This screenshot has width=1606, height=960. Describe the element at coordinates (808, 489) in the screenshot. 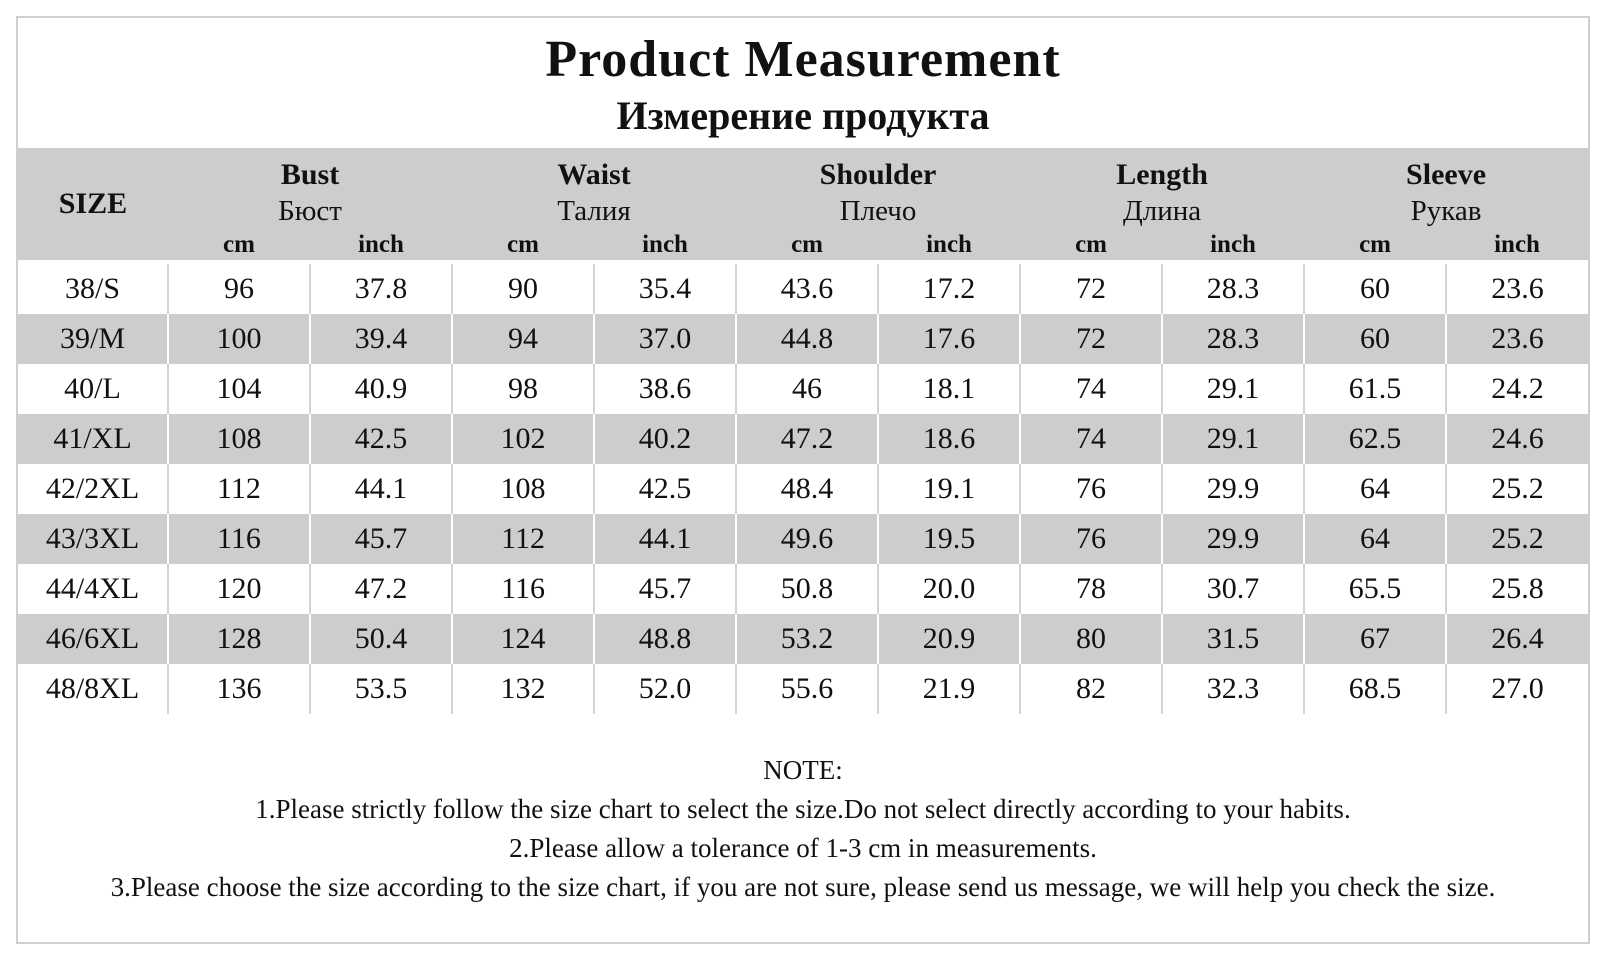

I see `value-cell: 48.4` at that location.